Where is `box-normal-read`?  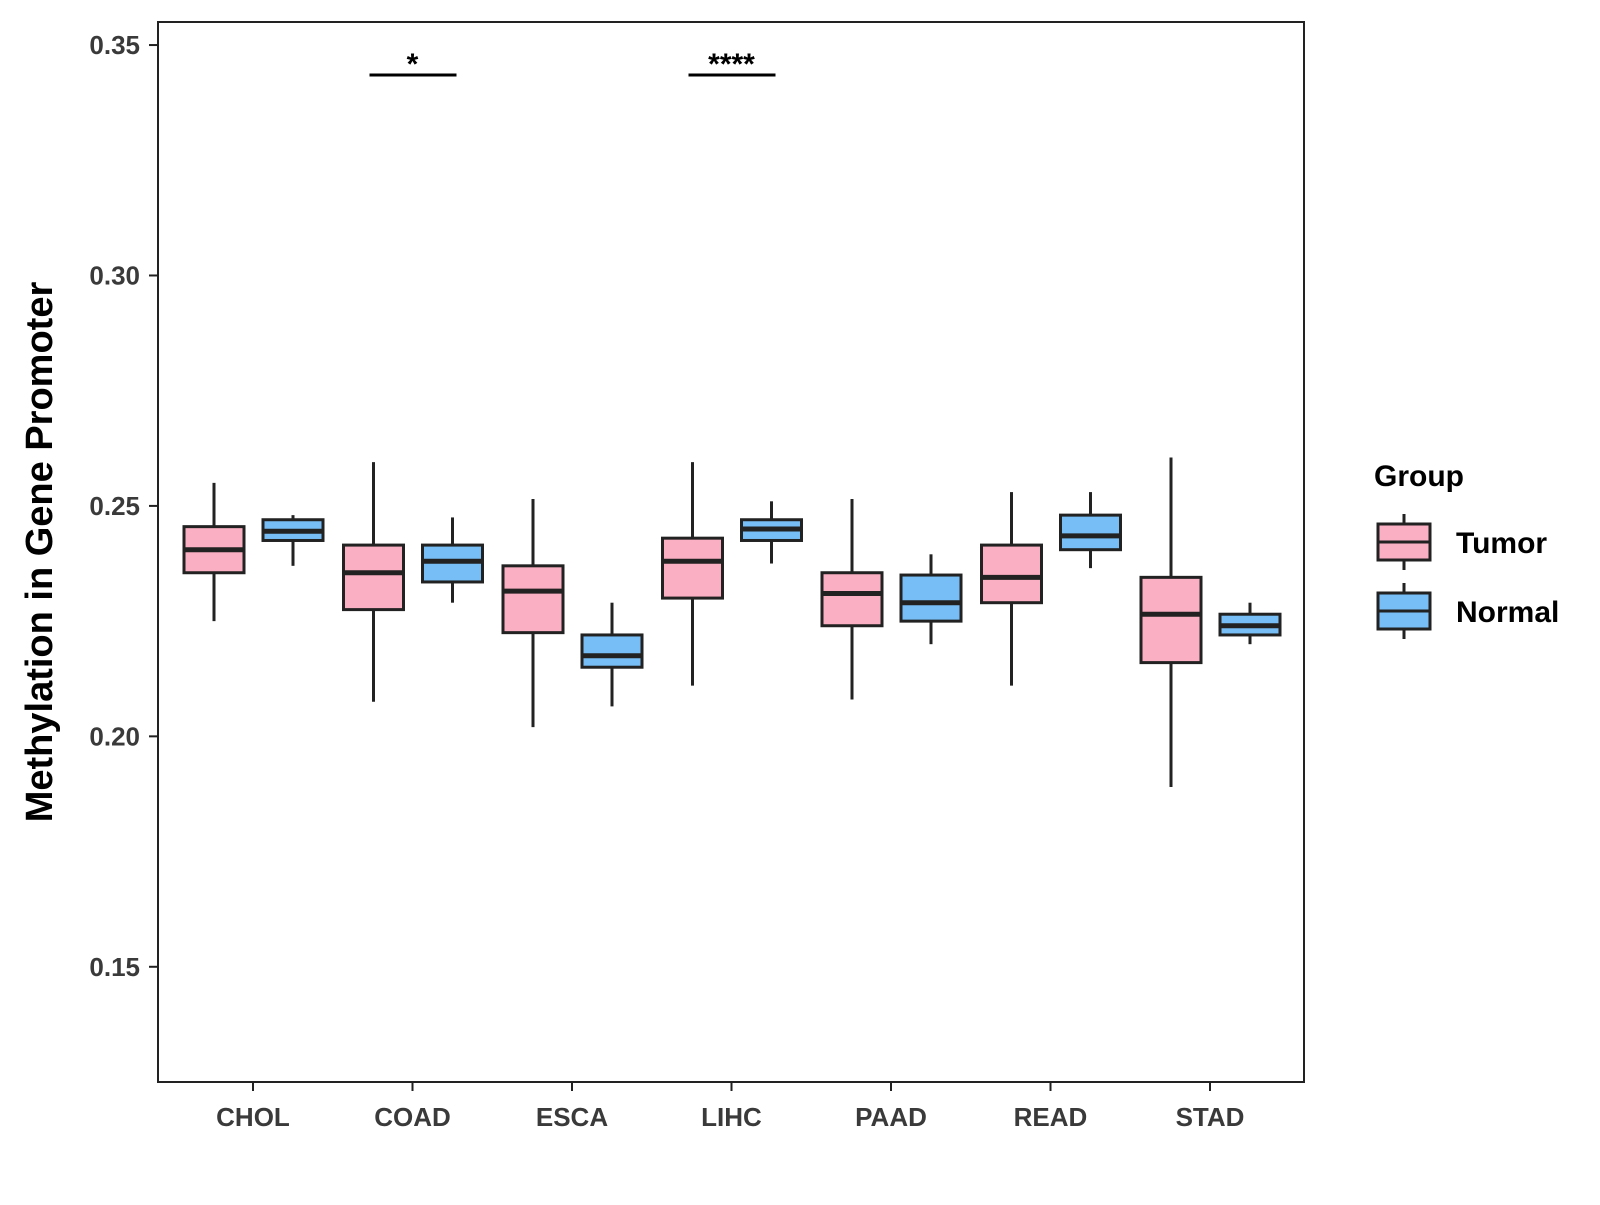
box-normal-read is located at coordinates (1090, 530).